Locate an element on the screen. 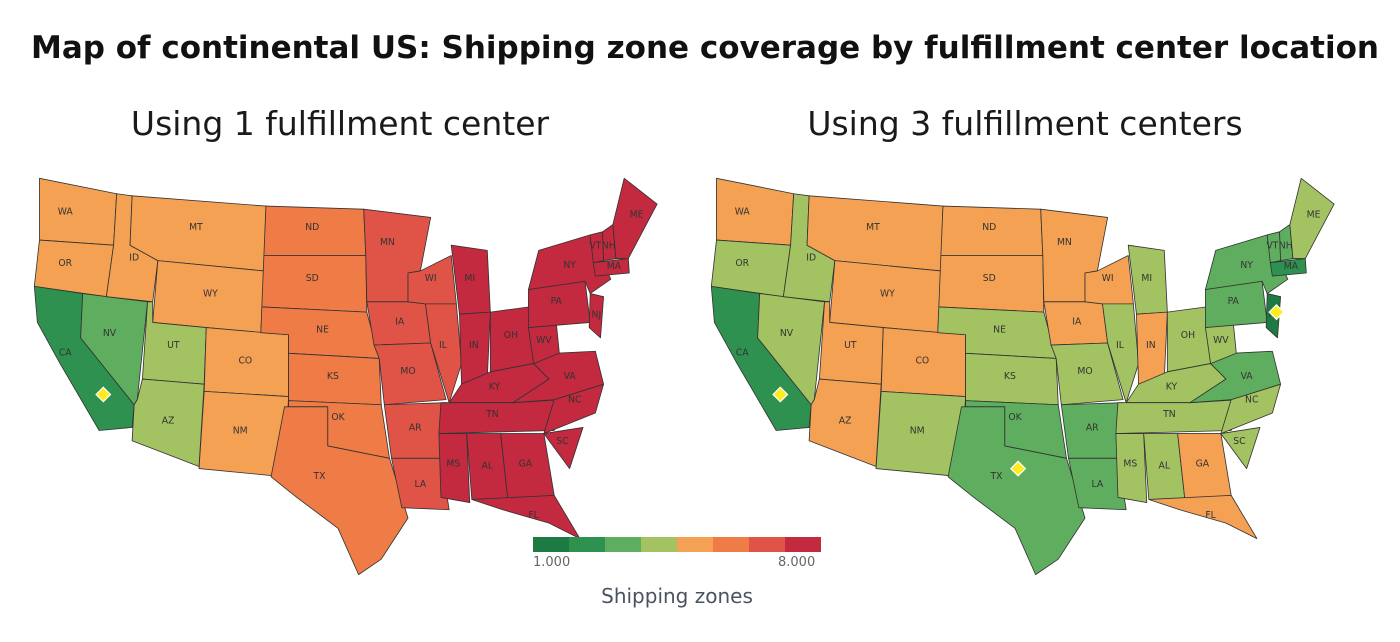  state-sc is located at coordinates (1240, 447).